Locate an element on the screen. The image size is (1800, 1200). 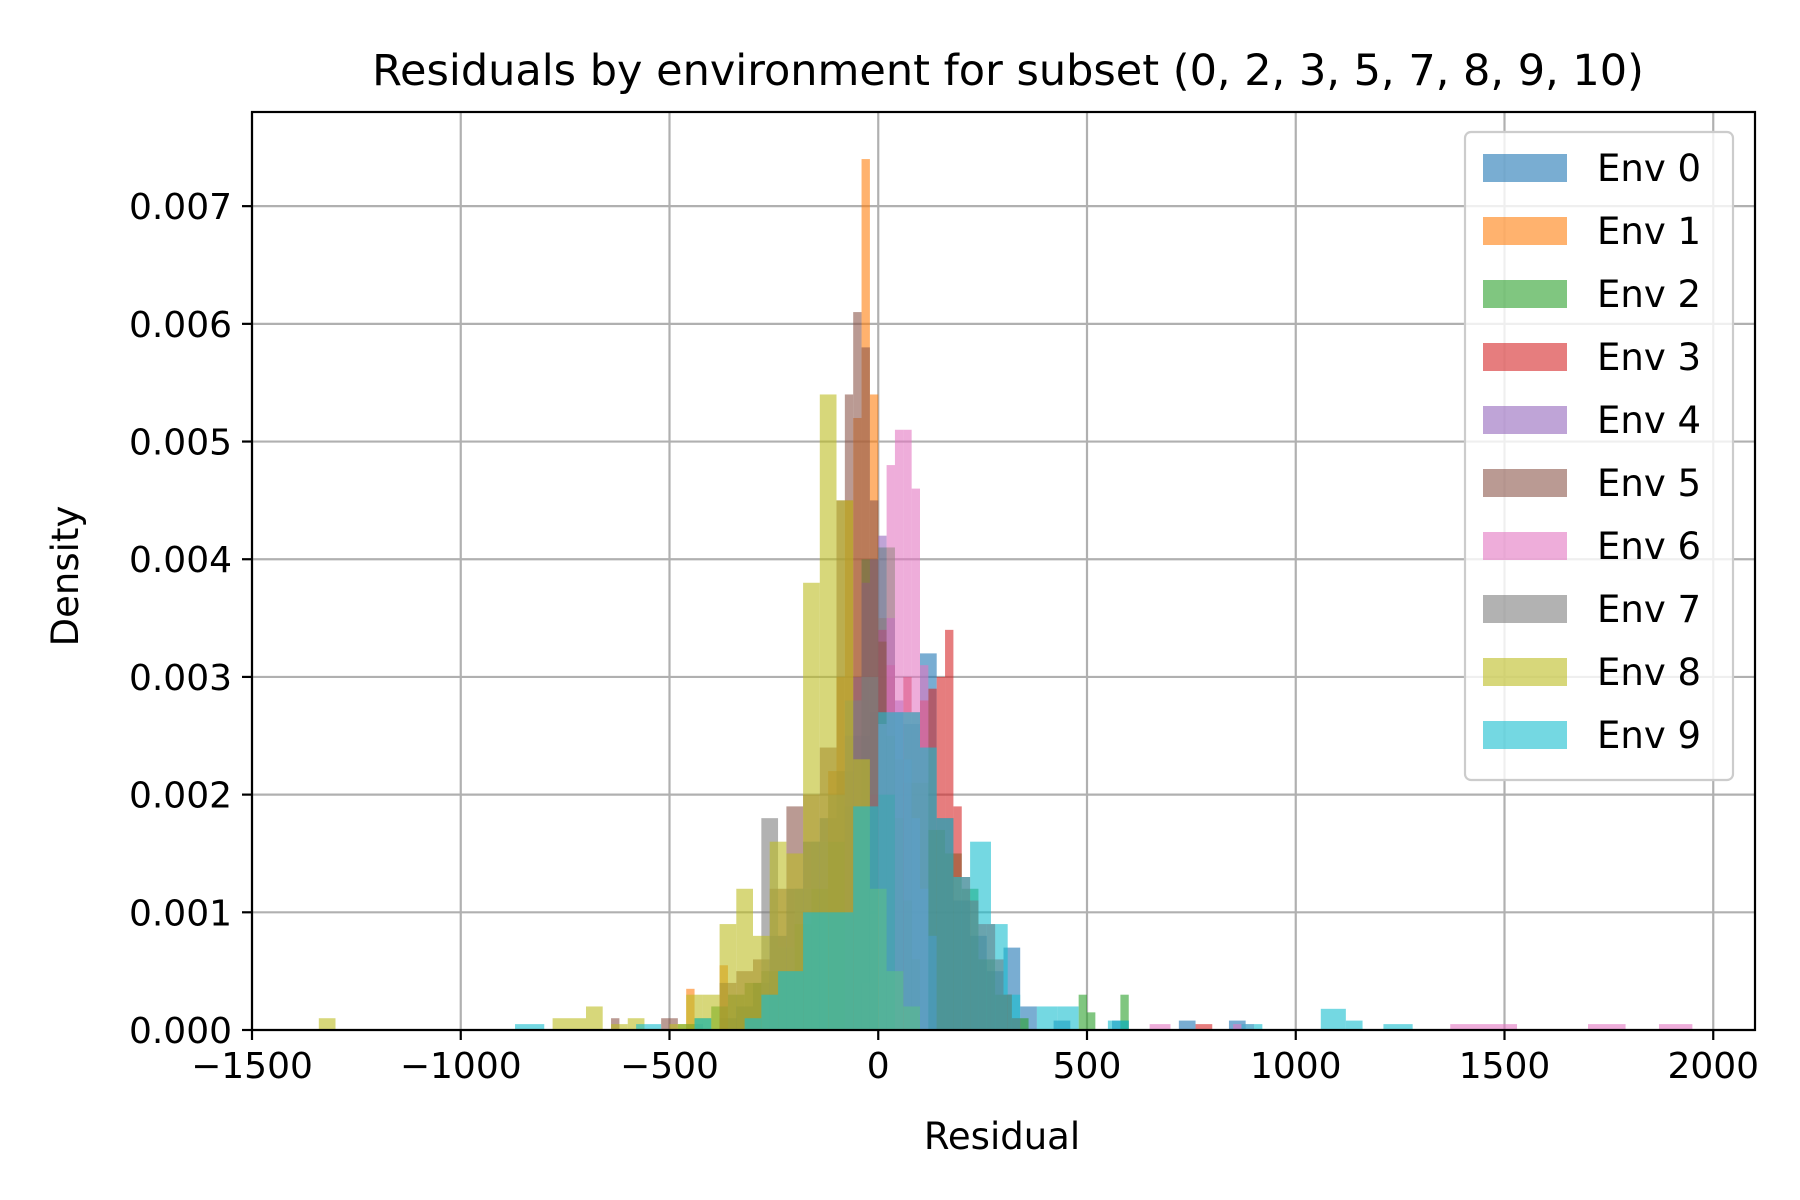
y-tick-label: 0.001 is located at coordinates (180, 913).